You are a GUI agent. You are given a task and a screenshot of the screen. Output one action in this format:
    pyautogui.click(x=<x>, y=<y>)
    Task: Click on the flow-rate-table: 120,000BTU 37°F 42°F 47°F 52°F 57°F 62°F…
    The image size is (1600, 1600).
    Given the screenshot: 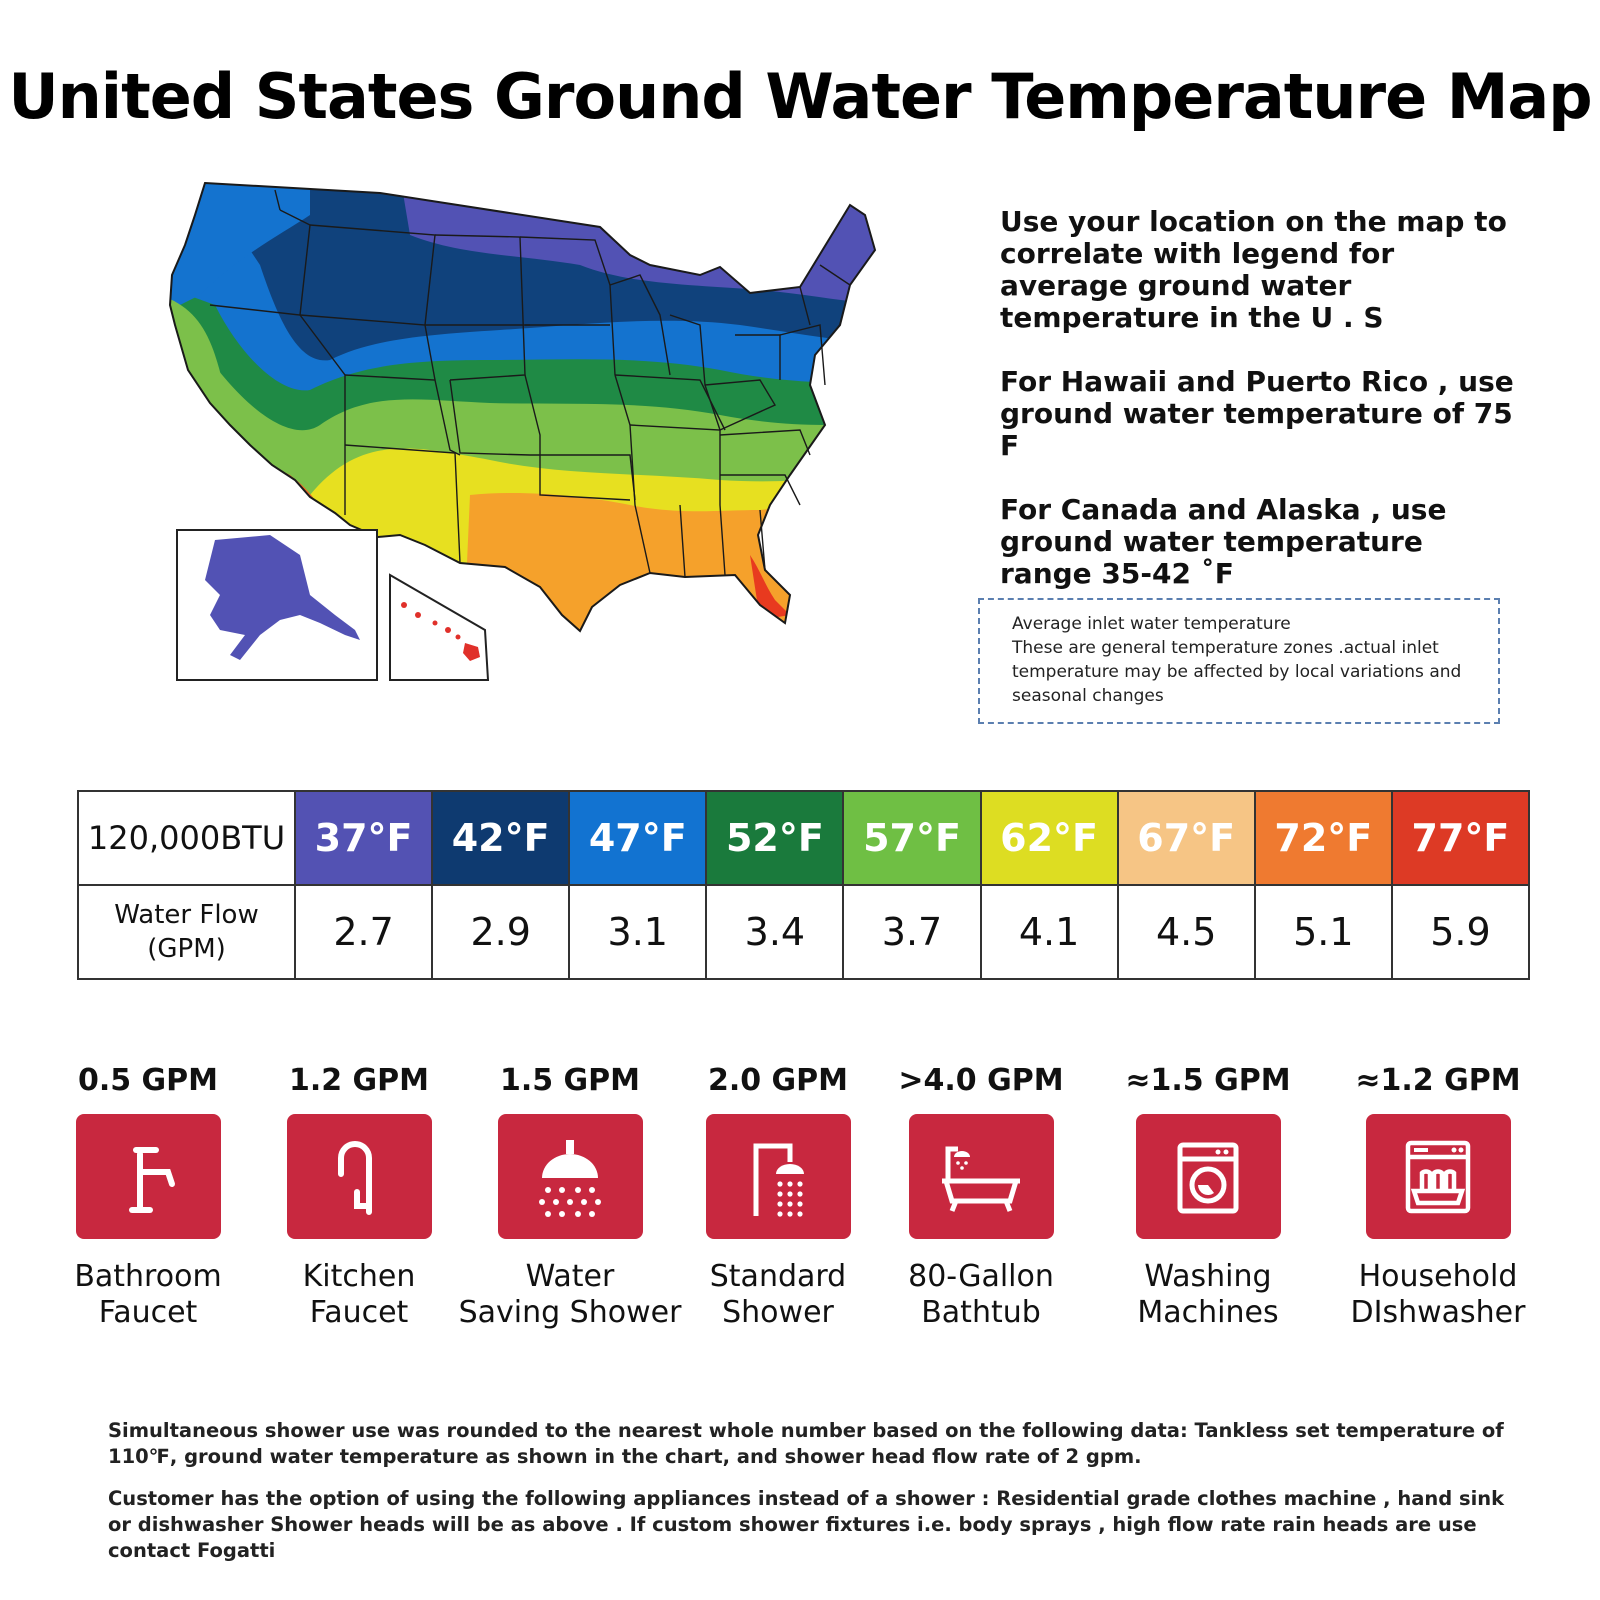 What is the action you would take?
    pyautogui.click(x=804, y=885)
    